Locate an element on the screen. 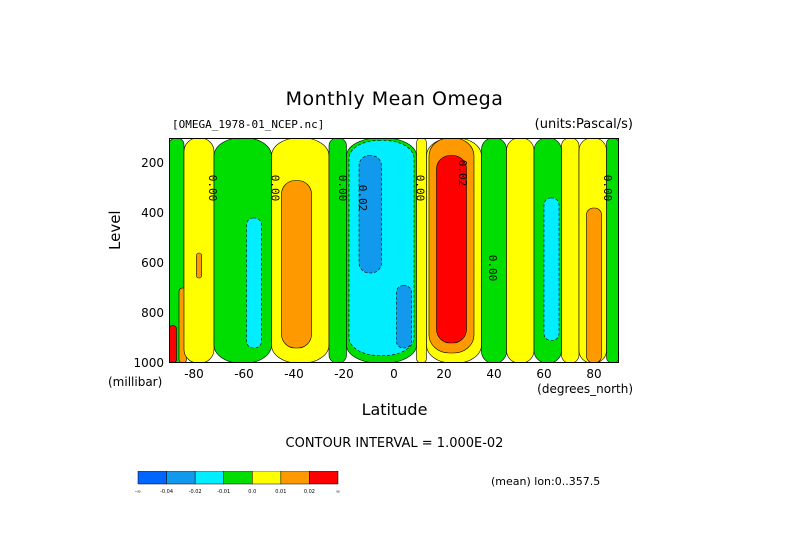 The width and height of the screenshot is (789, 558). x-tick-label: 60 is located at coordinates (544, 374).